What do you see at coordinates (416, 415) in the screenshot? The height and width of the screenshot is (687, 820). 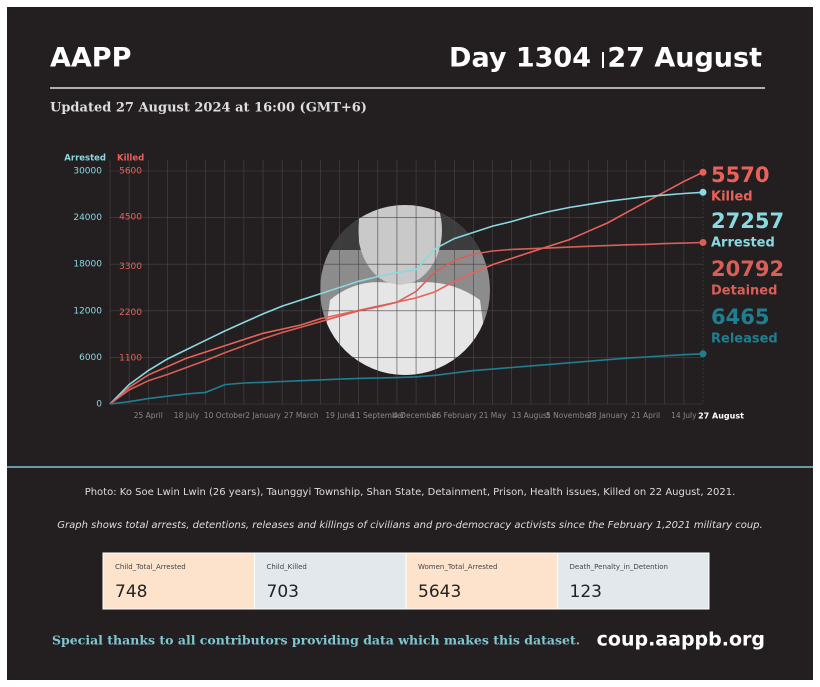 I see `x-tick-label: 4 December` at bounding box center [416, 415].